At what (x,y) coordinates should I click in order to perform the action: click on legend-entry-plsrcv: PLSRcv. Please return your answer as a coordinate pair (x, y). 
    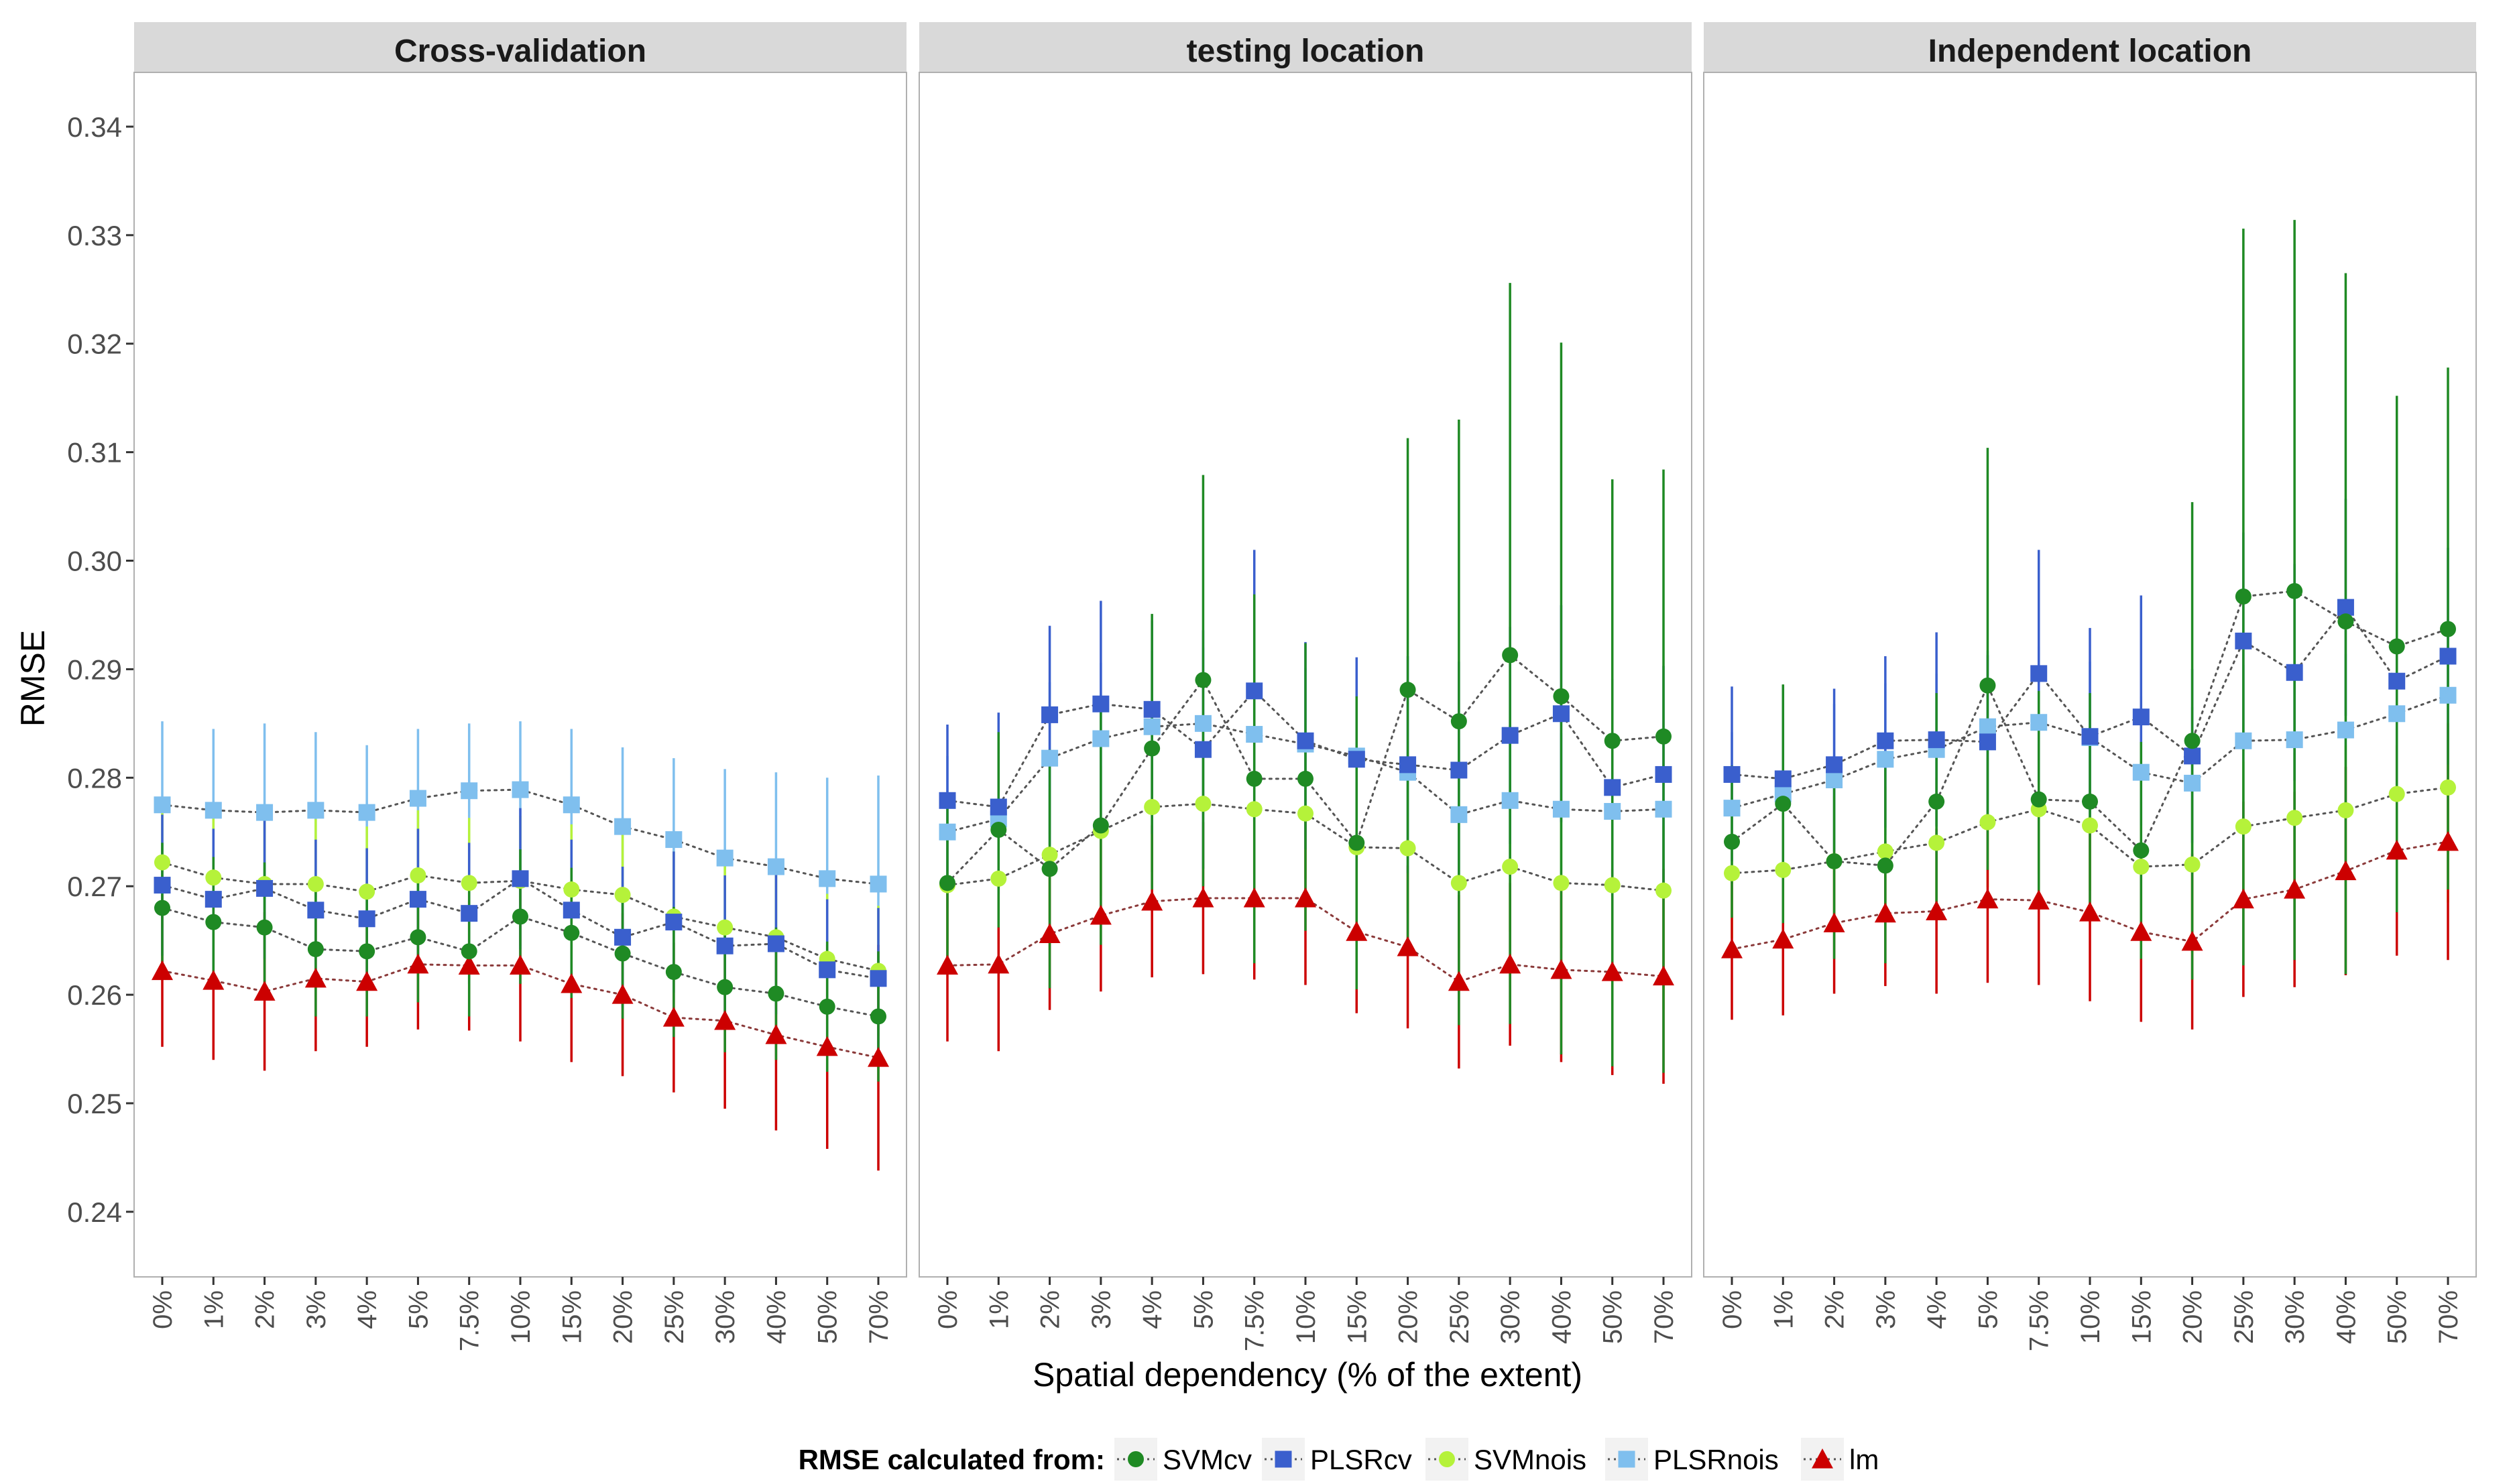
    Looking at the image, I should click on (1337, 1459).